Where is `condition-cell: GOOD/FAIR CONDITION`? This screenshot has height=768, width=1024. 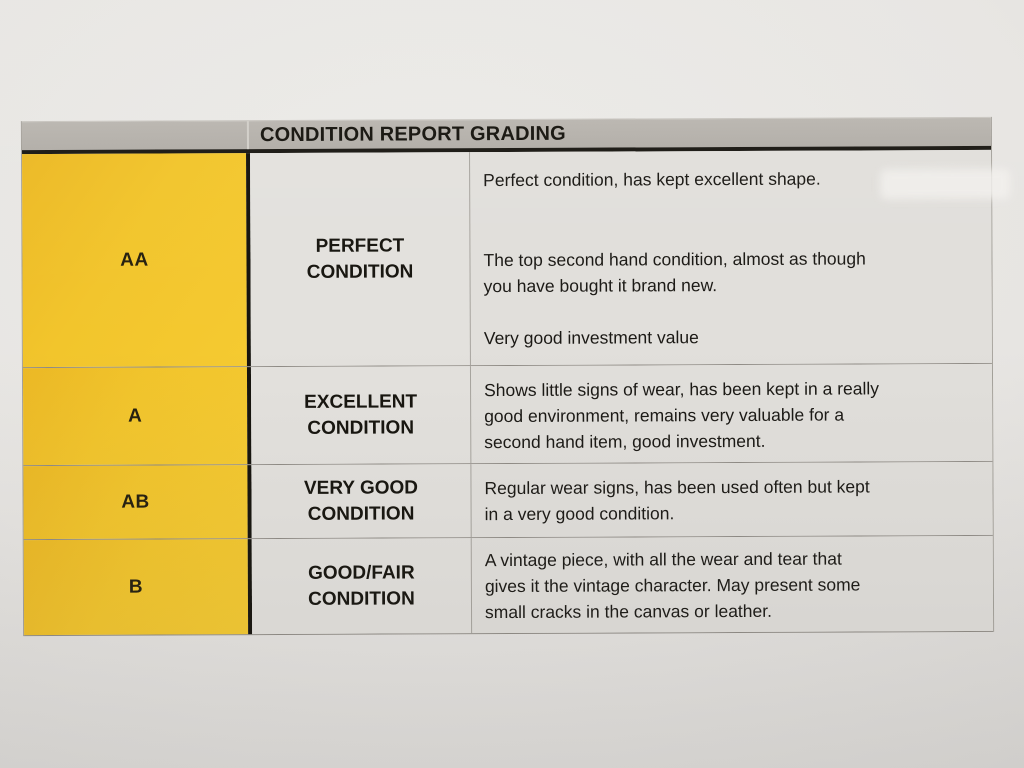 condition-cell: GOOD/FAIR CONDITION is located at coordinates (361, 586).